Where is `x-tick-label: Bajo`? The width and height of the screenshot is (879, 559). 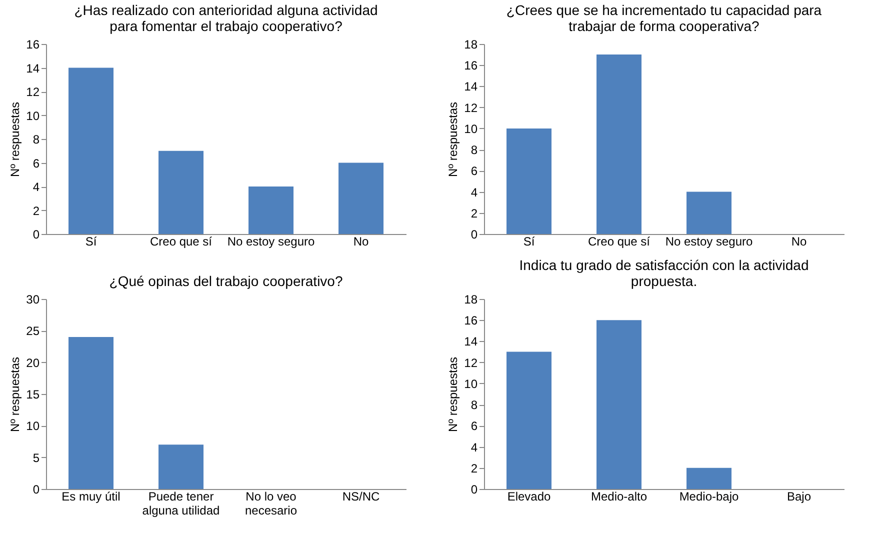
x-tick-label: Bajo is located at coordinates (799, 497).